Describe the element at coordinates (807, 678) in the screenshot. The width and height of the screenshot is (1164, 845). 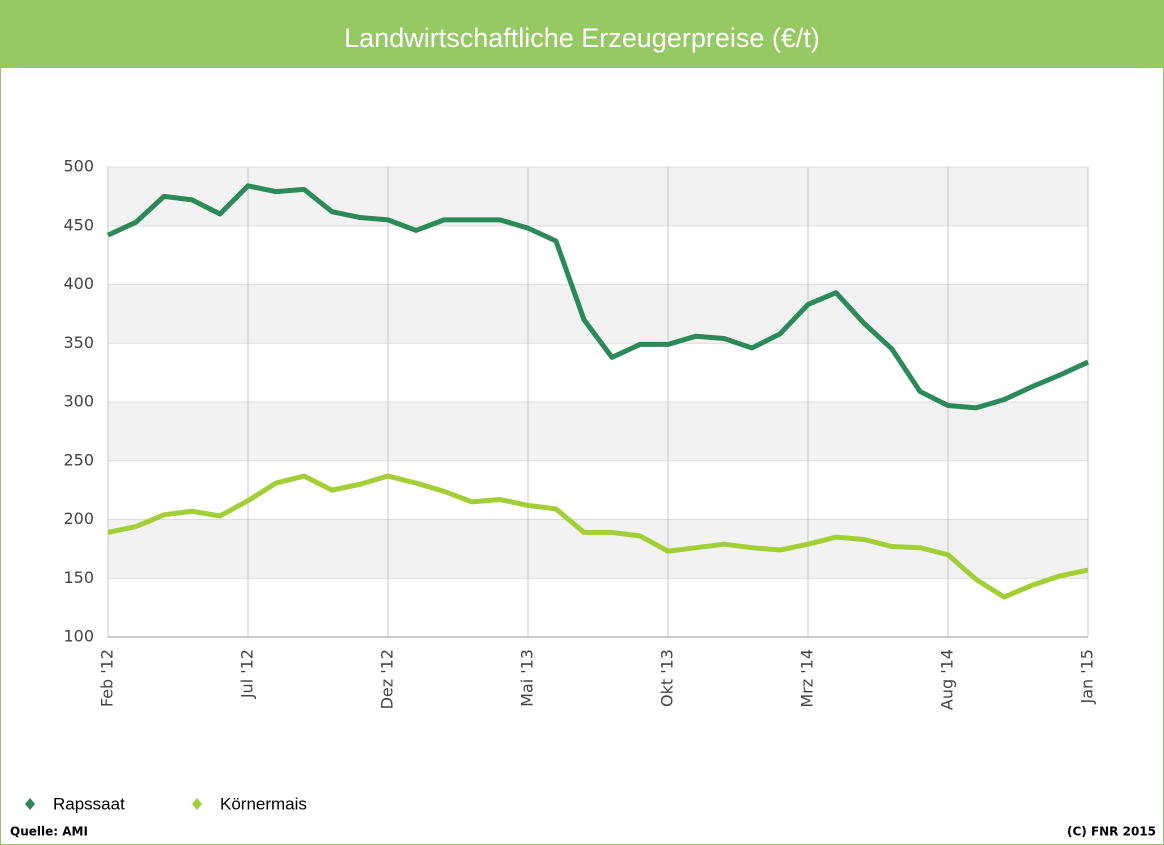
I see `x-tick-label: Mrz '14` at that location.